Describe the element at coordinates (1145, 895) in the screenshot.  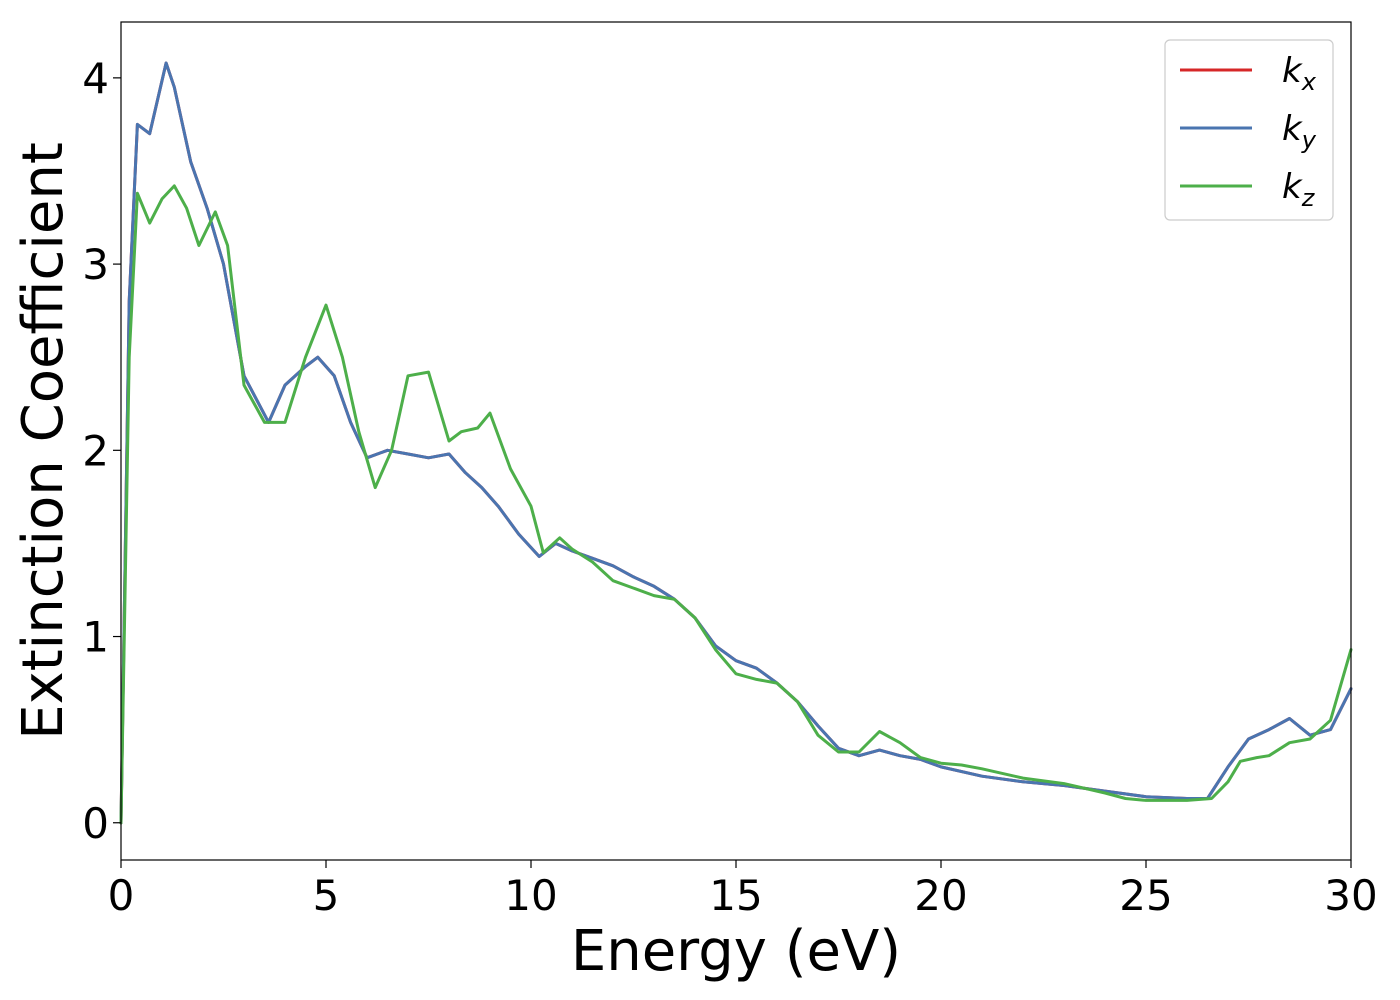
I see `x-tick-label: 25` at that location.